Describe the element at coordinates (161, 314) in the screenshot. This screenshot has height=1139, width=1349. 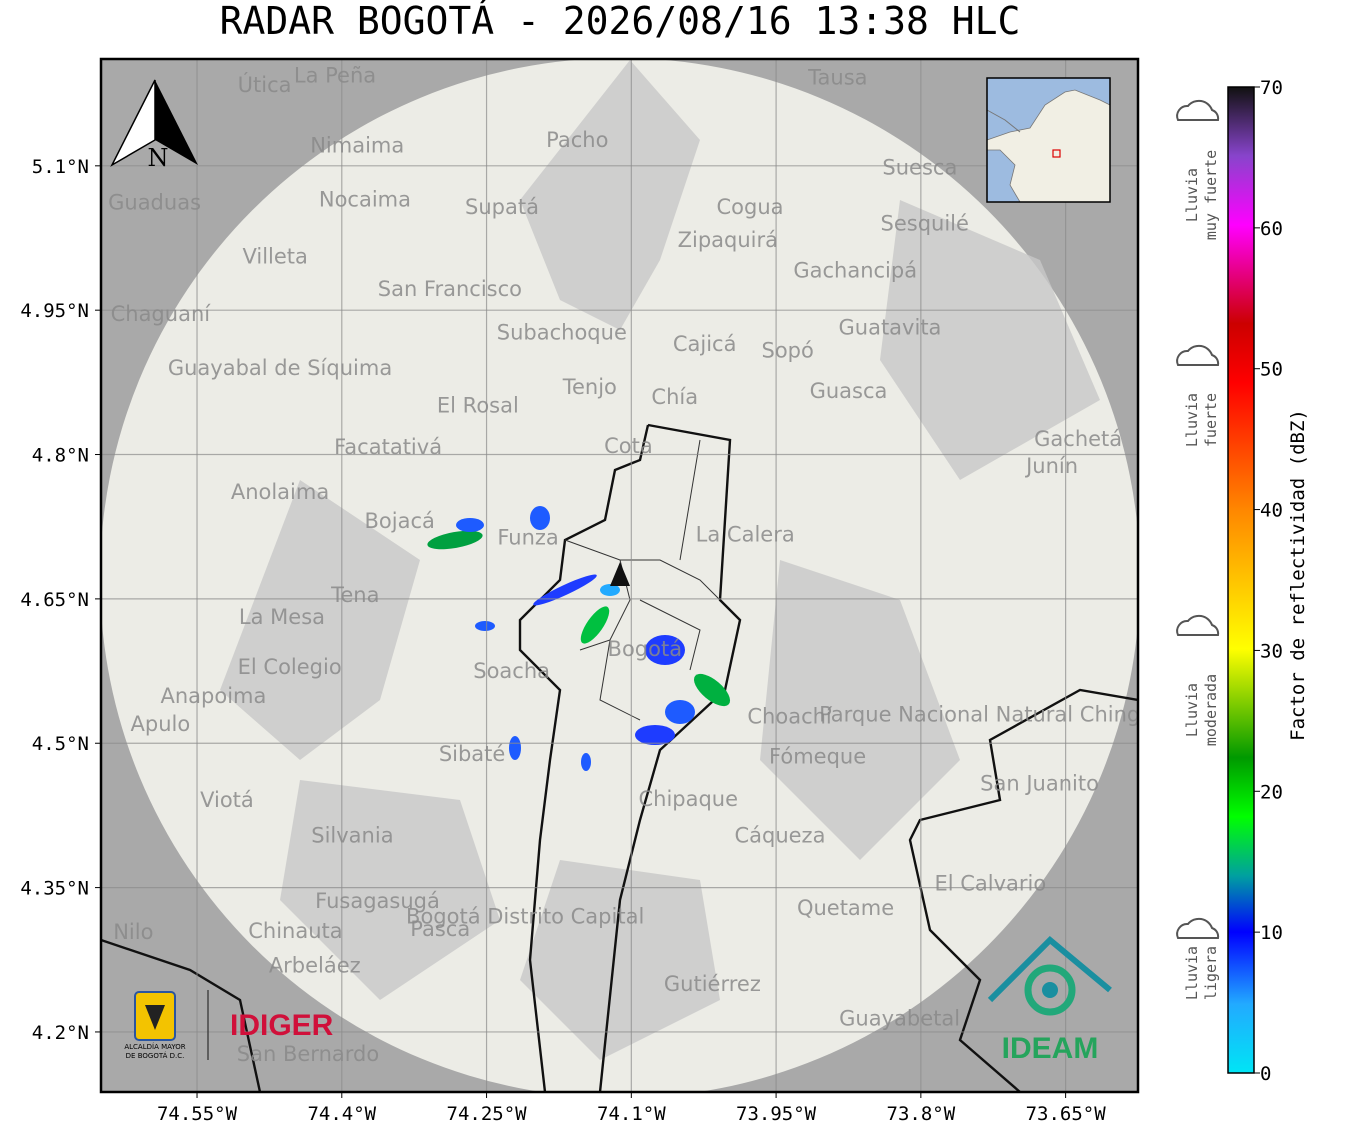
I see `place-name: Chaguaní` at that location.